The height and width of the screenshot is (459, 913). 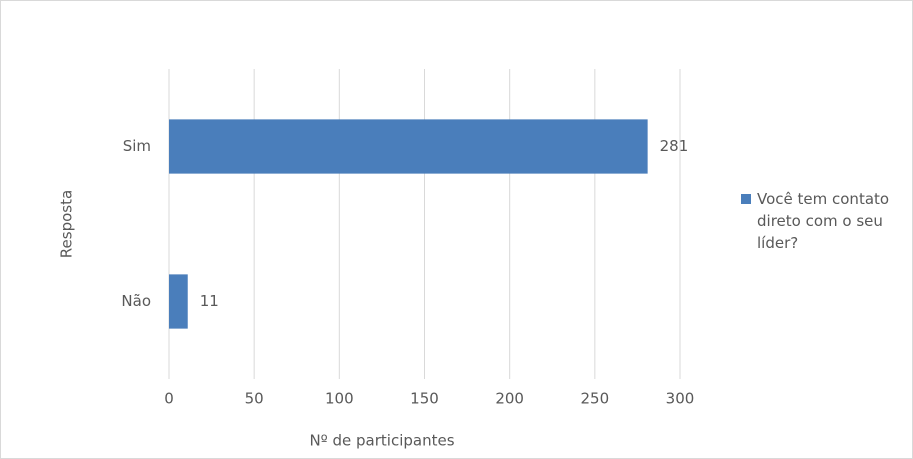 What do you see at coordinates (509, 399) in the screenshot?
I see `x-tick-label: 200` at bounding box center [509, 399].